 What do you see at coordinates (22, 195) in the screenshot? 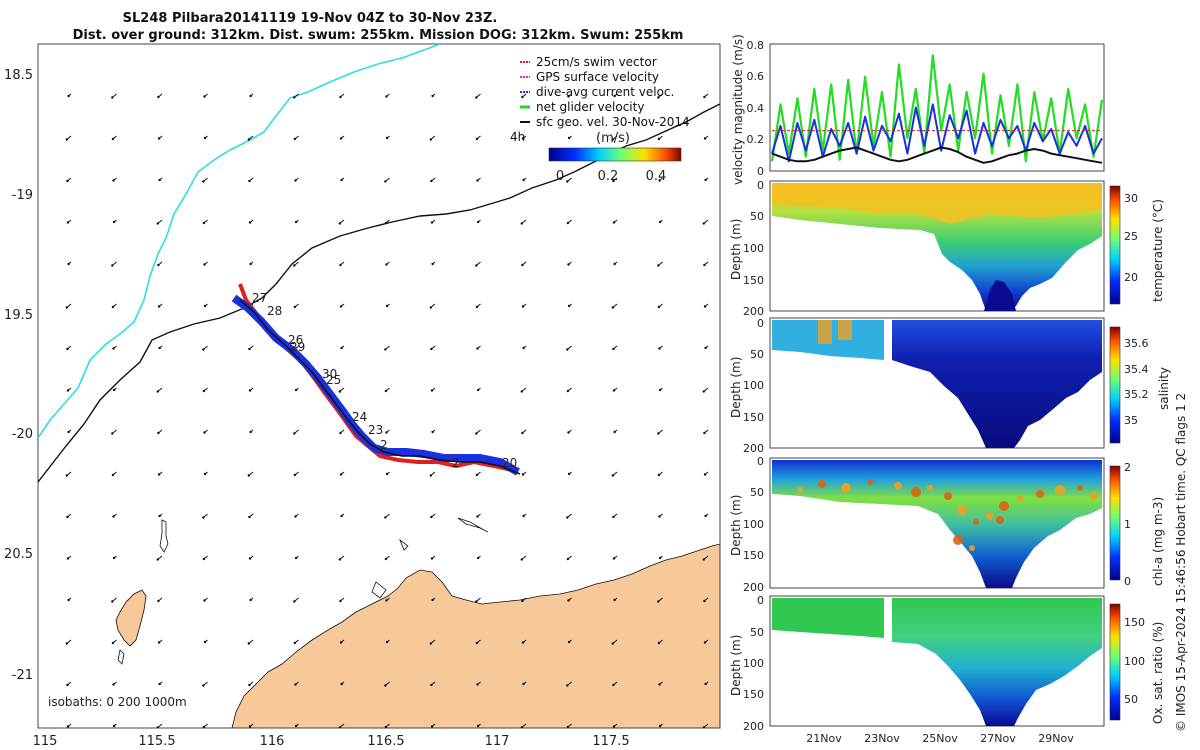
I see `map-y-tick: -19` at bounding box center [22, 195].